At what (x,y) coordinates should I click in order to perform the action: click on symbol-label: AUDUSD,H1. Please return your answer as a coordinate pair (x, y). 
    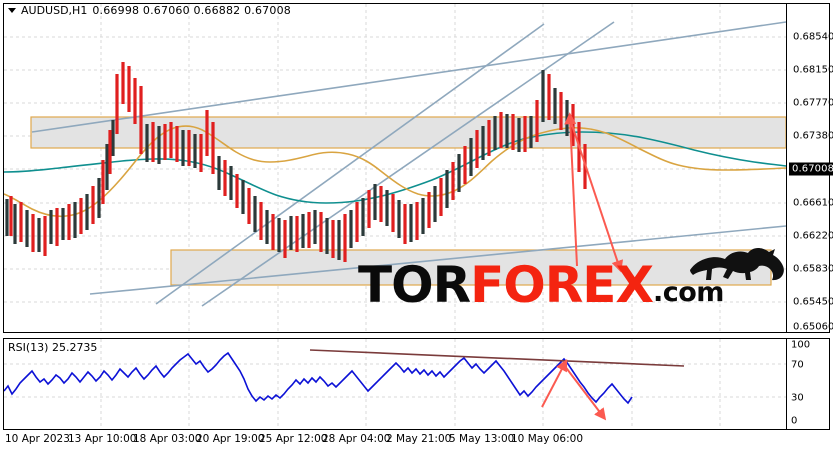
    Looking at the image, I should click on (54, 10).